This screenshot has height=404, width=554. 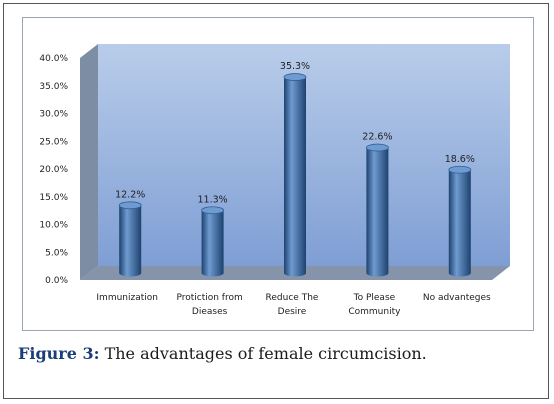 I want to click on y-tick-label: 30.0%, so click(x=53, y=115).